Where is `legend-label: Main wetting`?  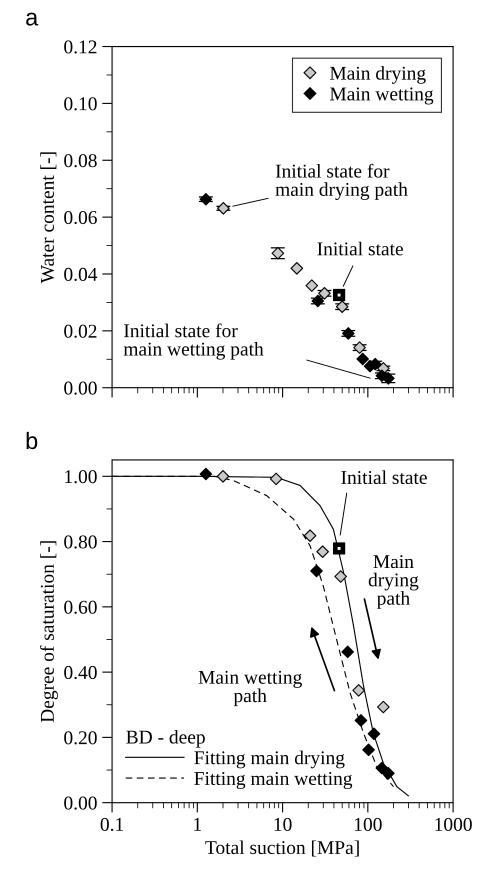 legend-label: Main wetting is located at coordinates (382, 96).